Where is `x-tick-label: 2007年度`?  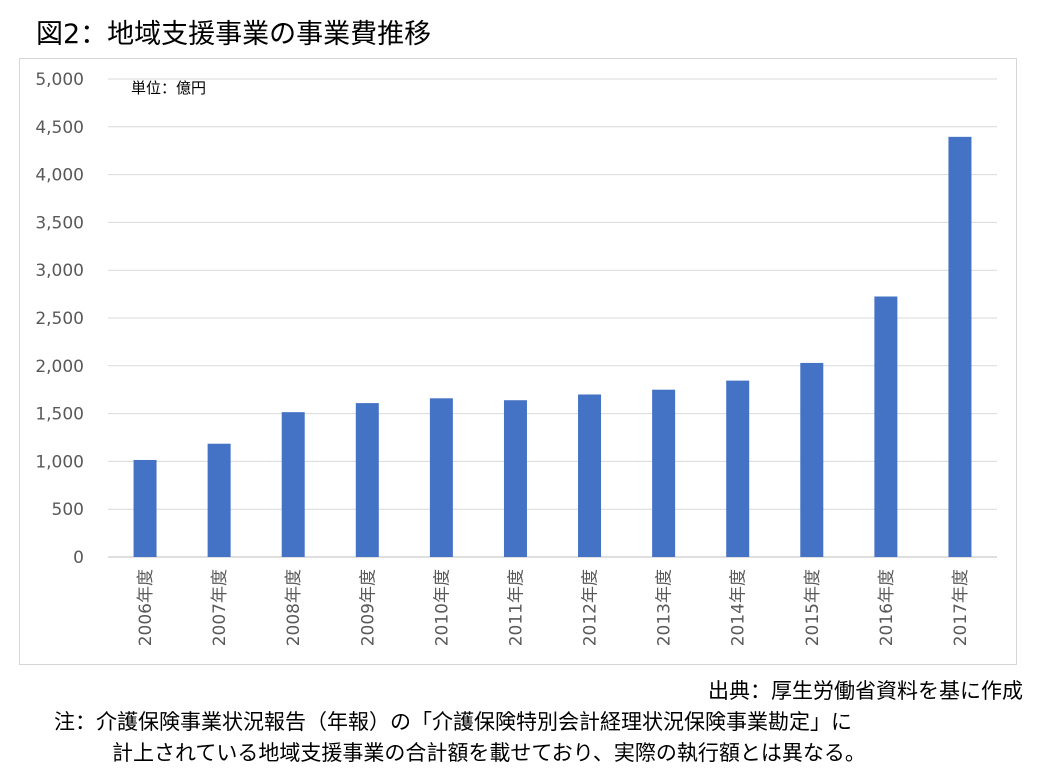 x-tick-label: 2007年度 is located at coordinates (220, 607).